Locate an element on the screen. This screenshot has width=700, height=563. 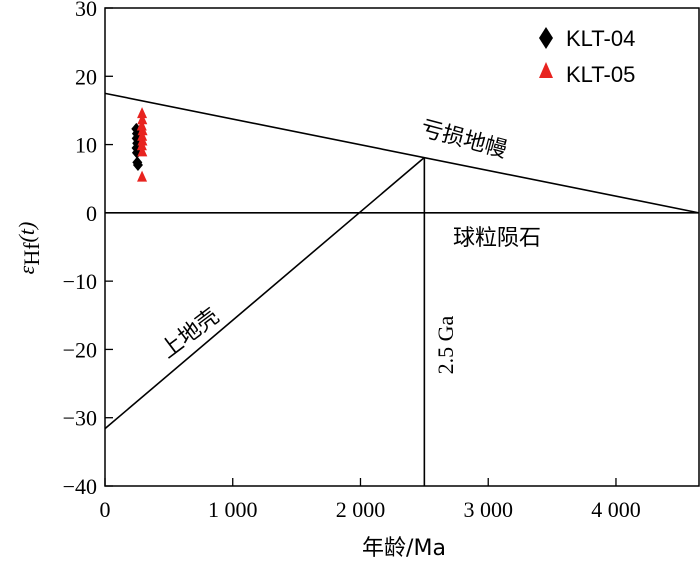
y-axis-suffix: (t) is located at coordinates (26, 232).